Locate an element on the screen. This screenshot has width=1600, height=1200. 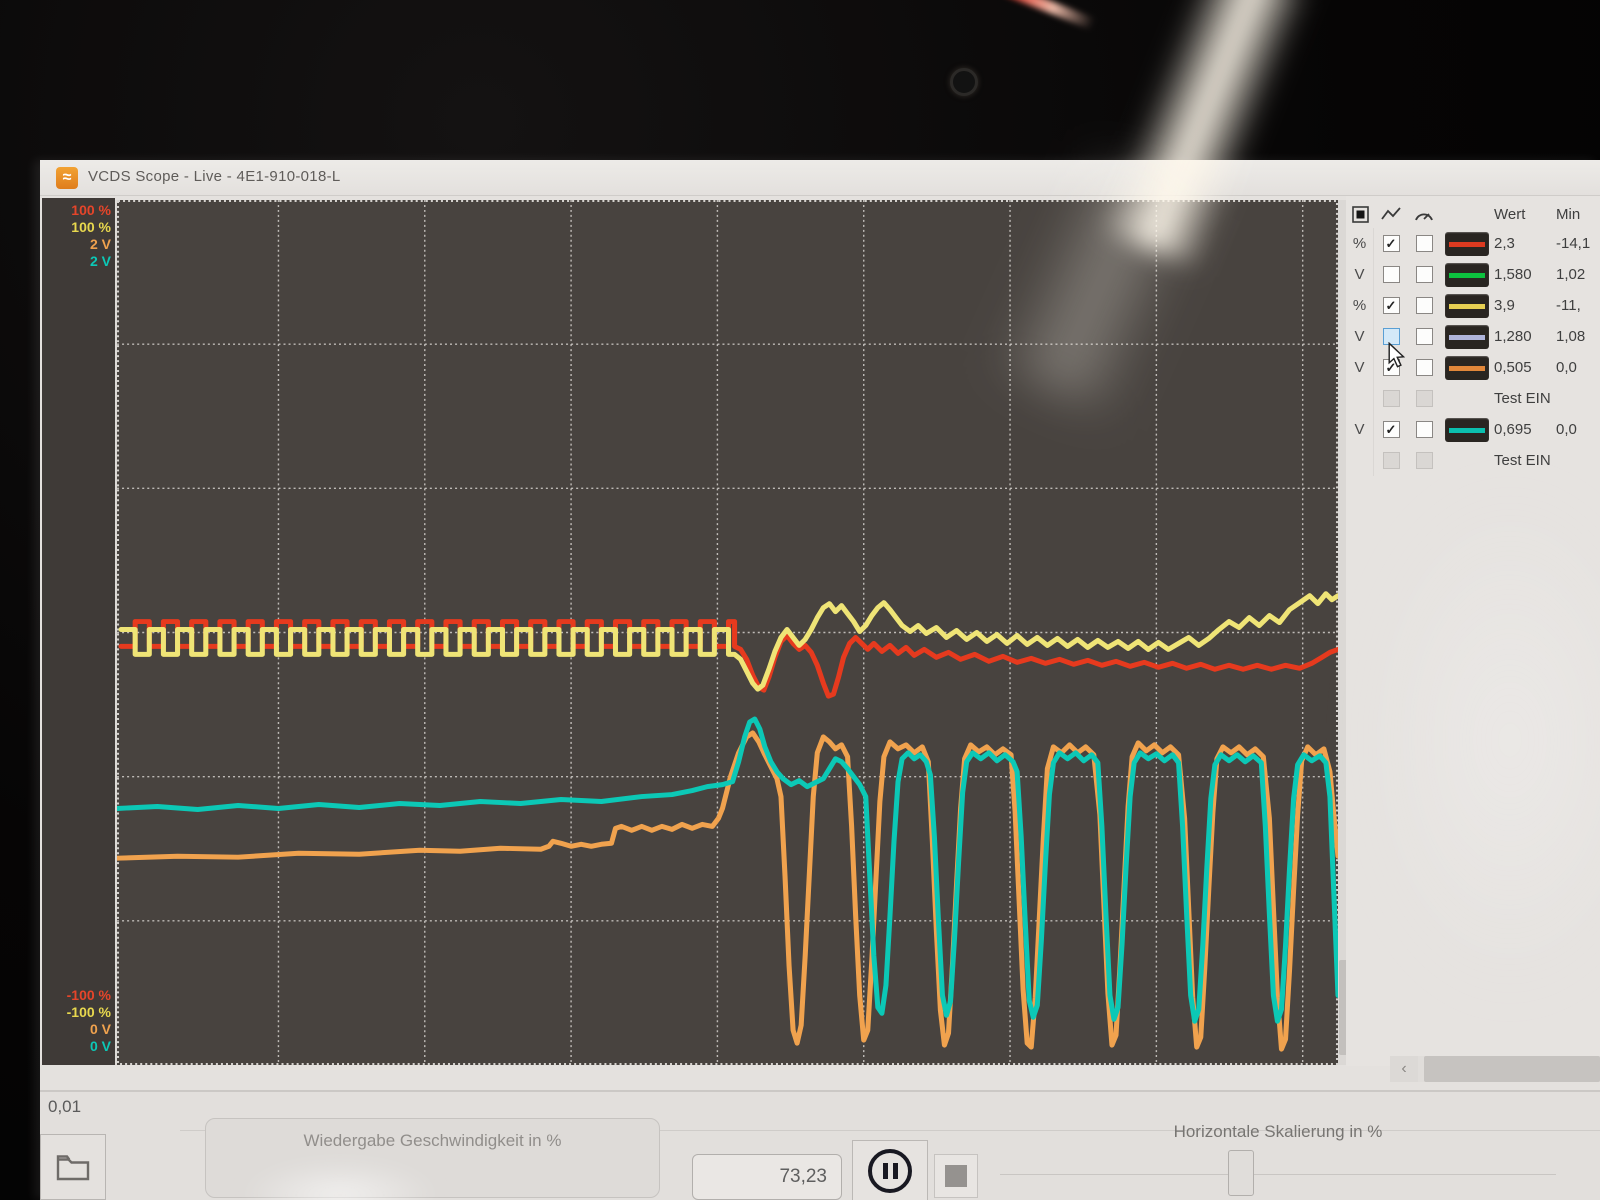
channel-table-header: Wert Min is located at coordinates (1473, 214).